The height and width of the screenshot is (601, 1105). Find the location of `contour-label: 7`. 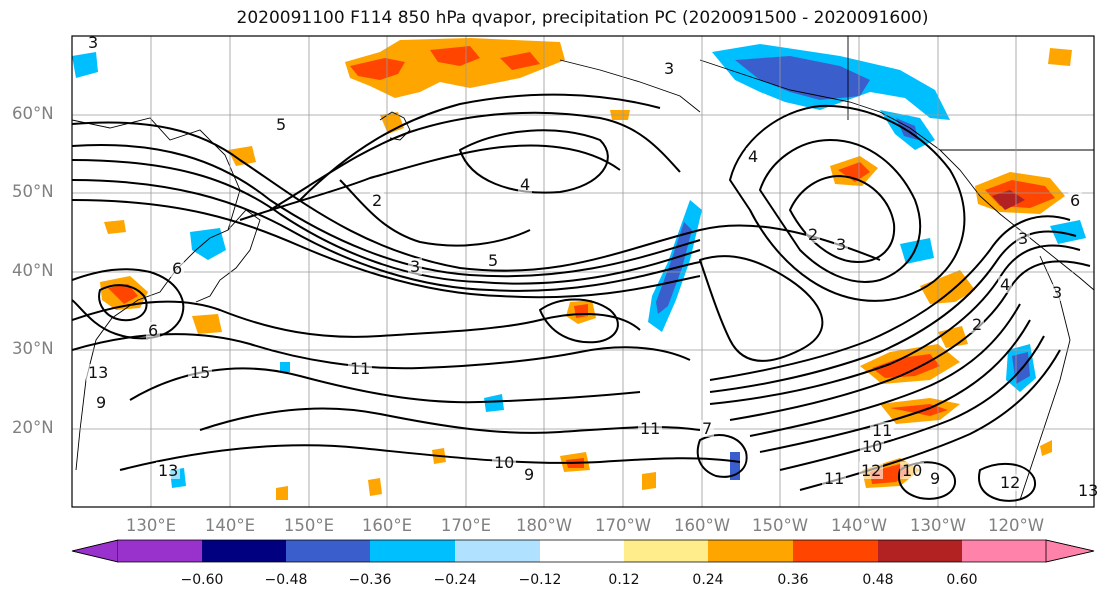

contour-label: 7 is located at coordinates (707, 428).